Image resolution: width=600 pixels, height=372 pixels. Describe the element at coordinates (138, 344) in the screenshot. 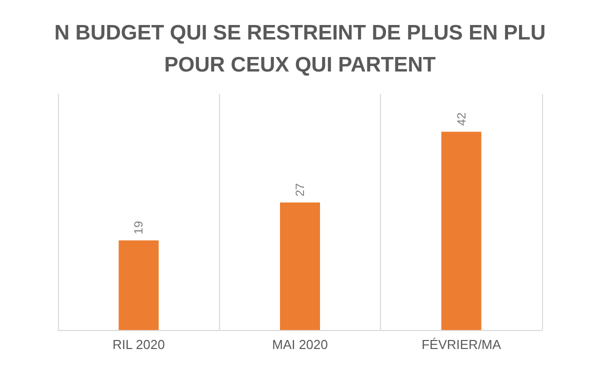

I see `x-tick-label: RIL 2020` at that location.